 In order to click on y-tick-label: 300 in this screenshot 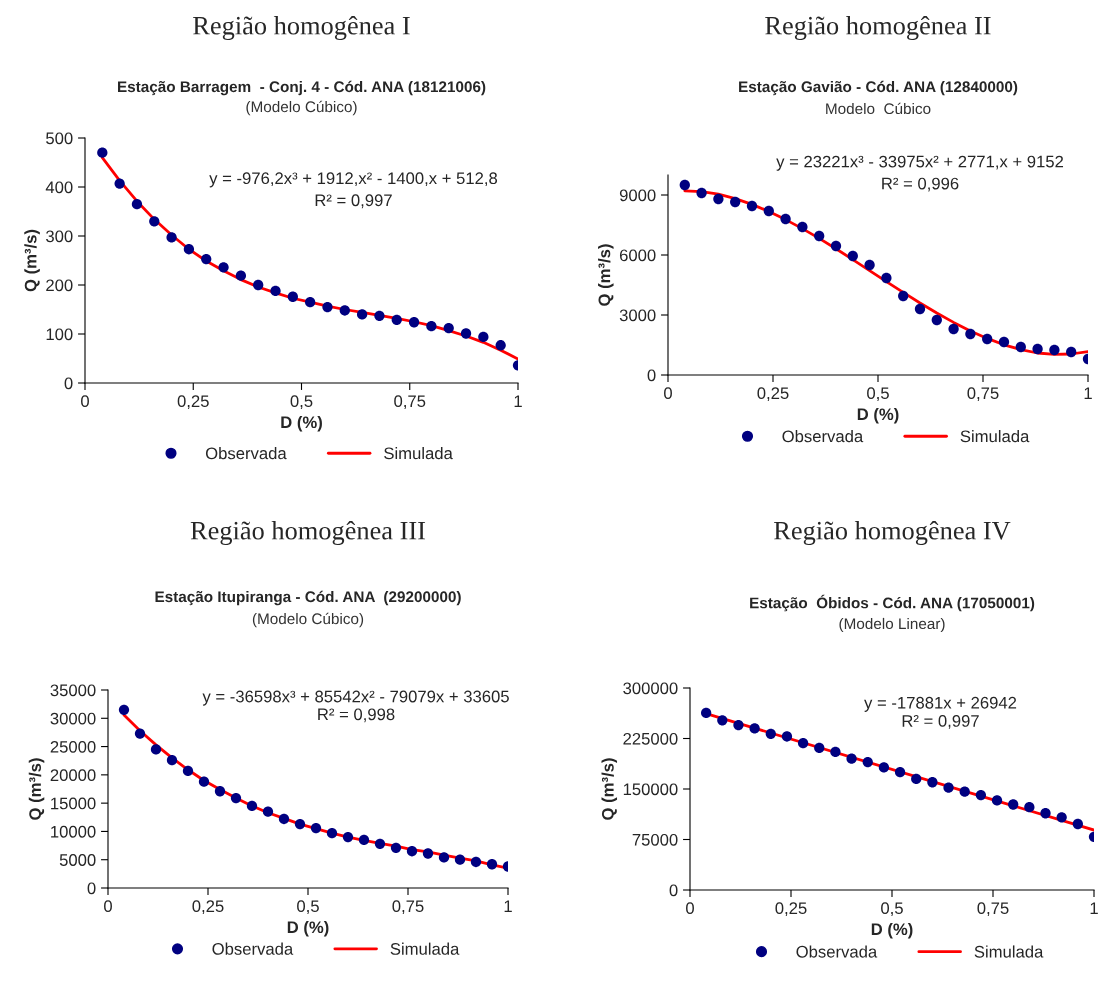, I will do `click(59, 236)`.